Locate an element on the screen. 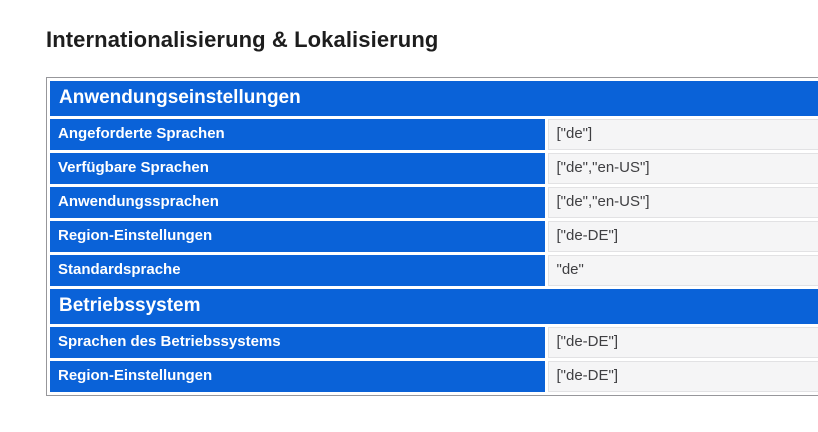  section-header-cell: Betriebssystem is located at coordinates (434, 306).